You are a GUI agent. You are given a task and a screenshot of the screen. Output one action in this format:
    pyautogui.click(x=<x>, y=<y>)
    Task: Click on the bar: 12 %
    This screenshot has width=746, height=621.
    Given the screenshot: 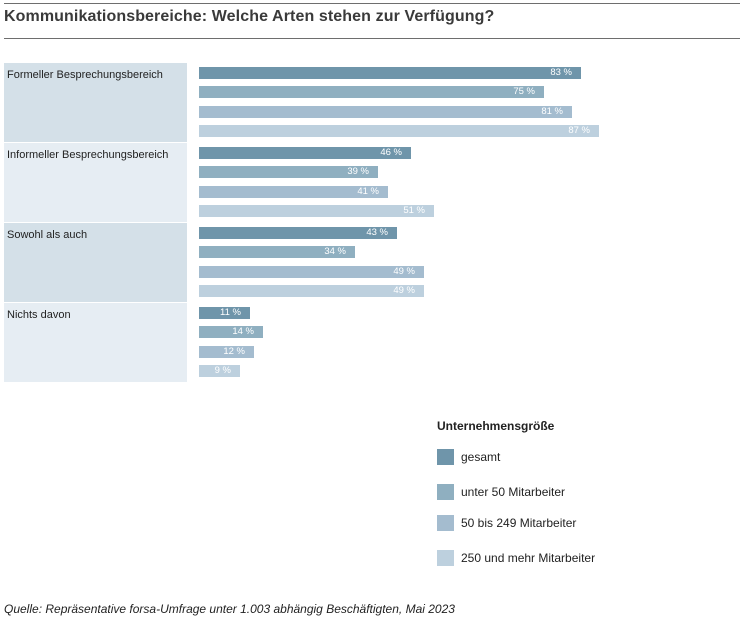 What is the action you would take?
    pyautogui.click(x=226, y=352)
    